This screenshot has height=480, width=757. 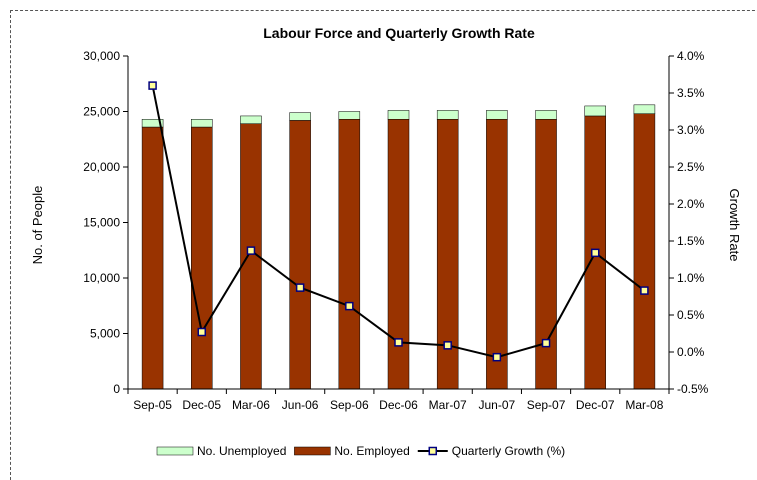 What do you see at coordinates (691, 278) in the screenshot?
I see `y2-tick-label: 1.0%` at bounding box center [691, 278].